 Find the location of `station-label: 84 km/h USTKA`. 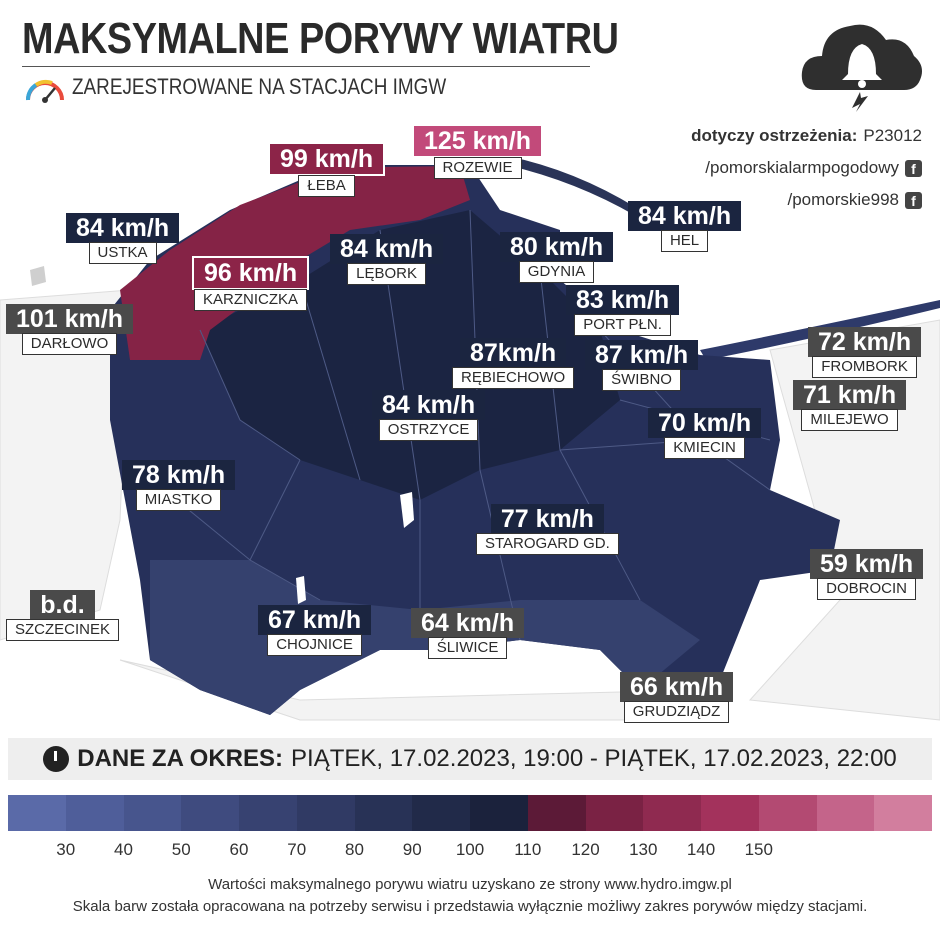

station-label: 84 km/h USTKA is located at coordinates (123, 238).